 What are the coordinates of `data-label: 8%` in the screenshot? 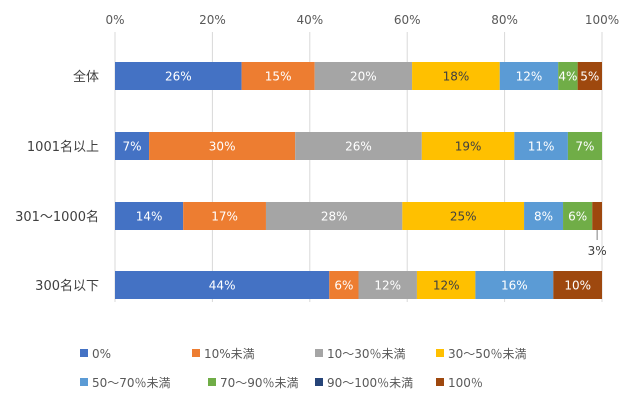 It's located at (543, 217).